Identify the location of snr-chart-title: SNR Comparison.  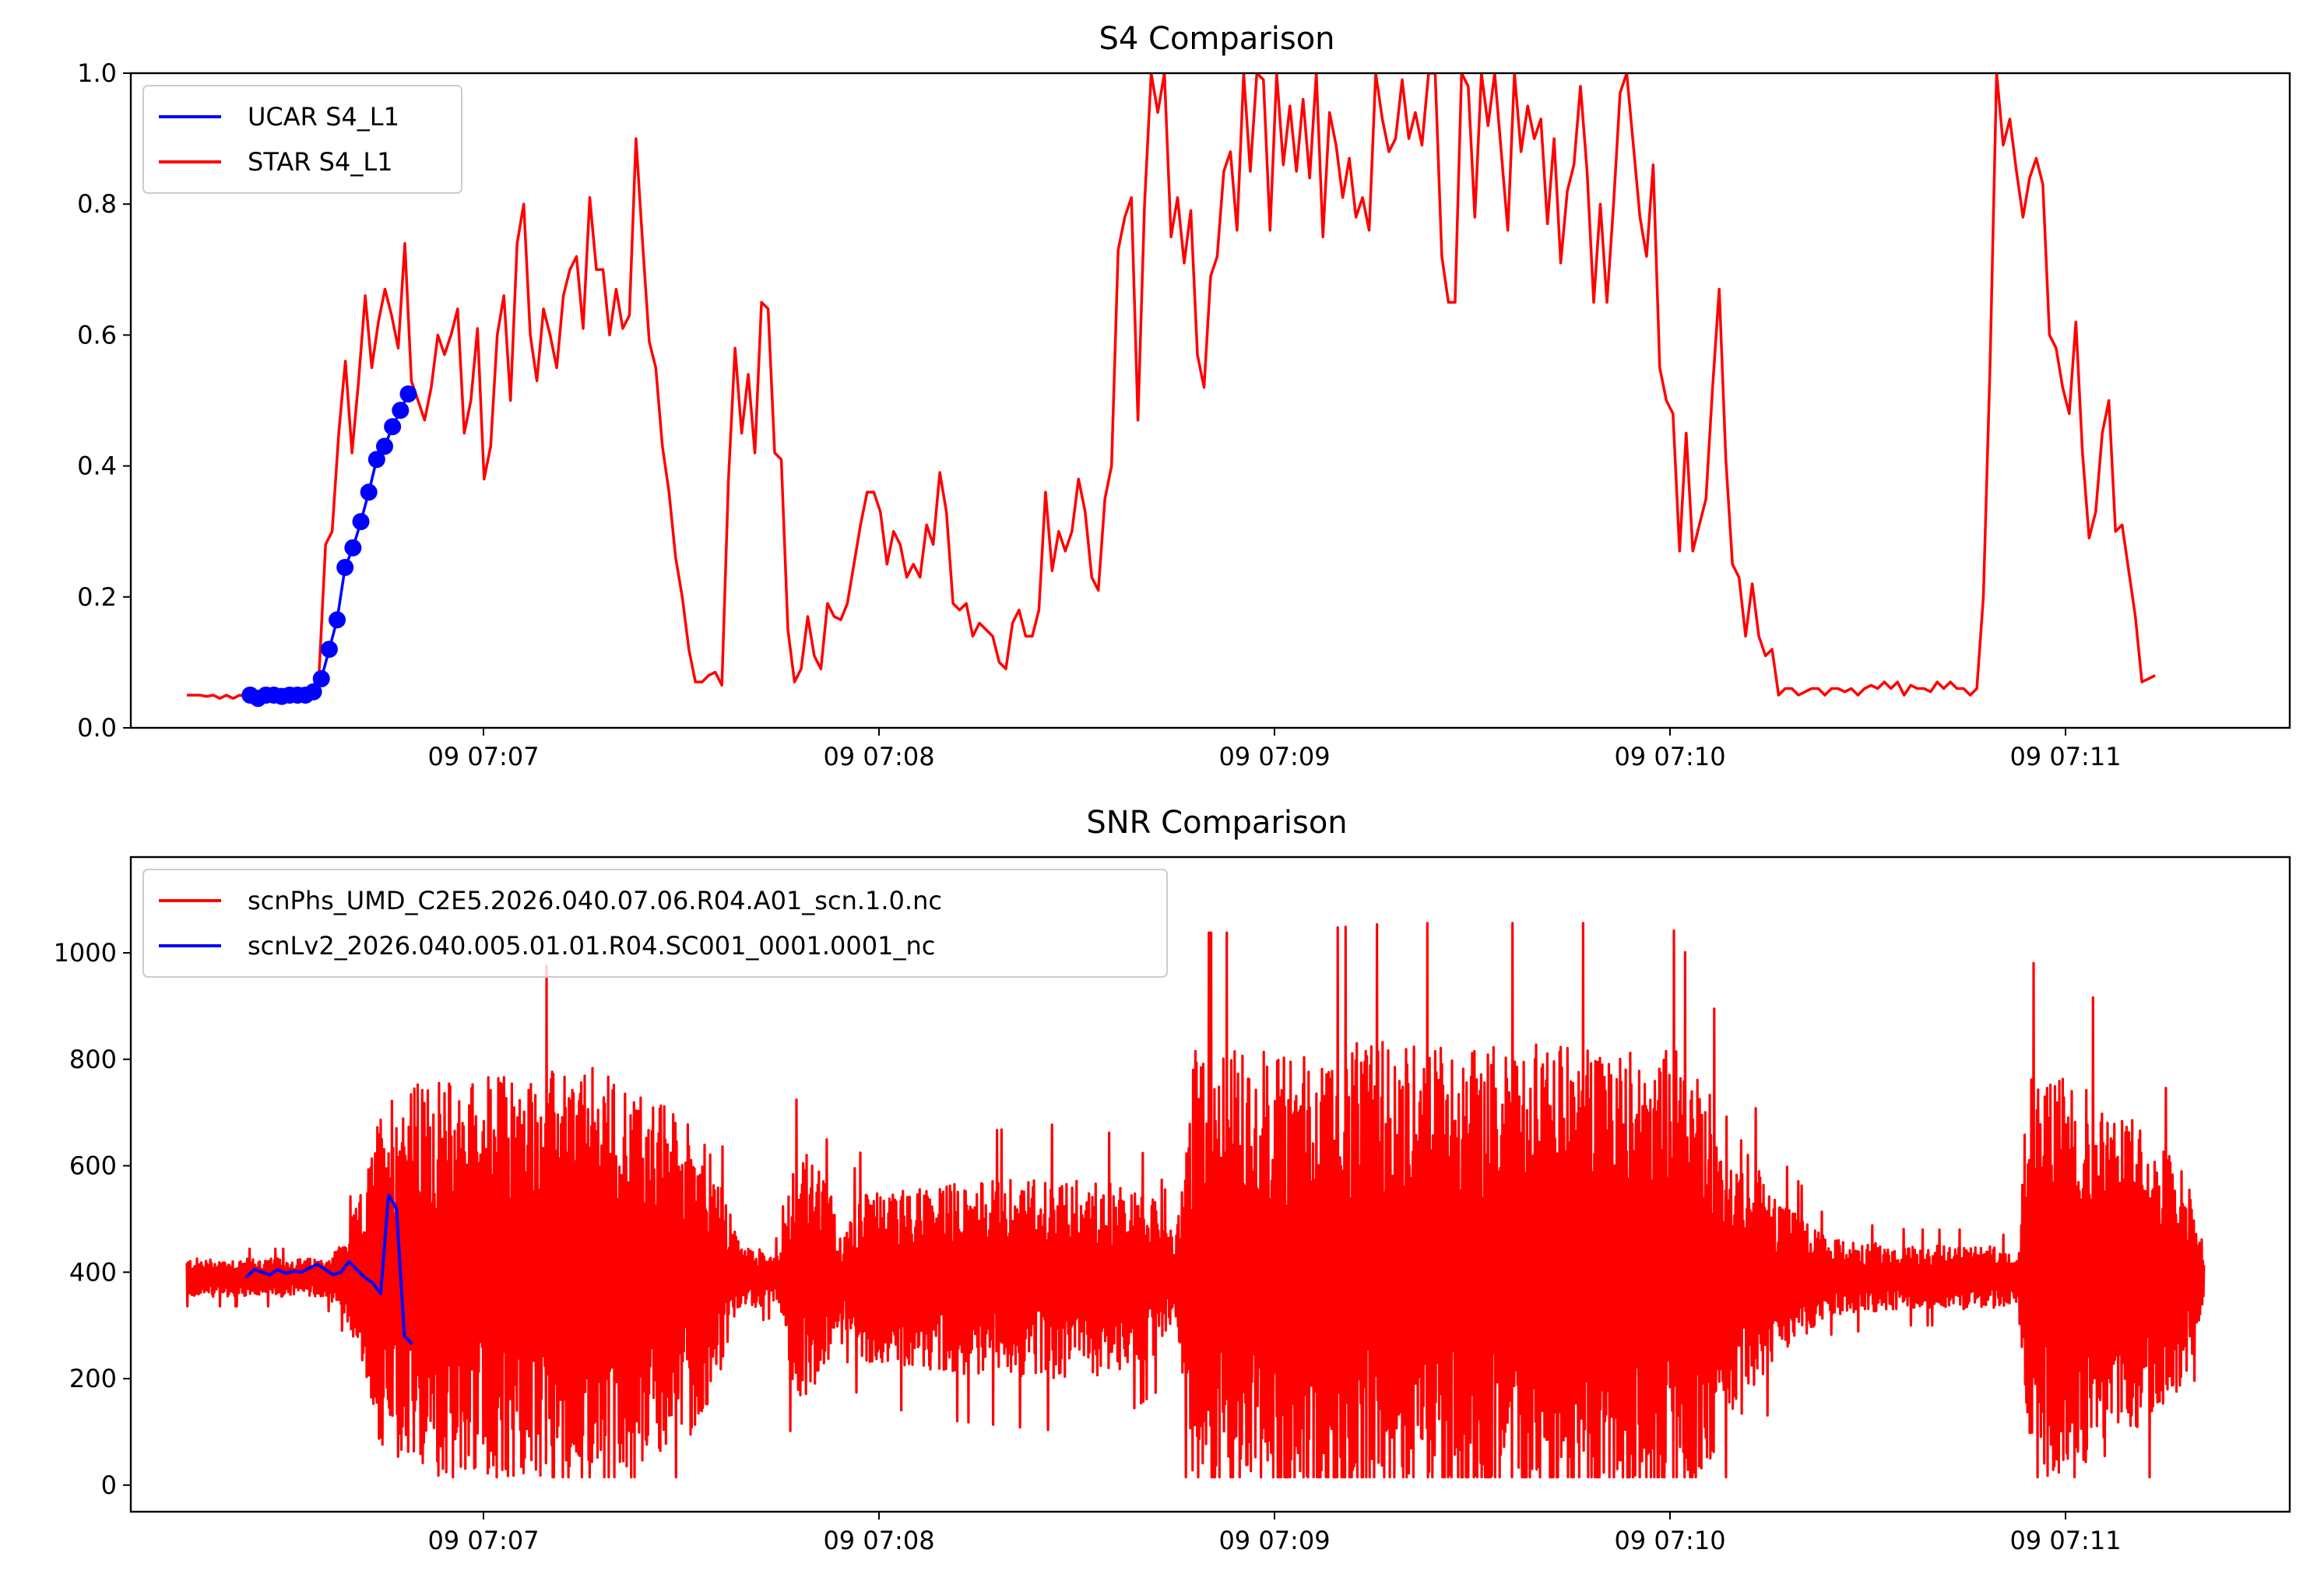
(1216, 823).